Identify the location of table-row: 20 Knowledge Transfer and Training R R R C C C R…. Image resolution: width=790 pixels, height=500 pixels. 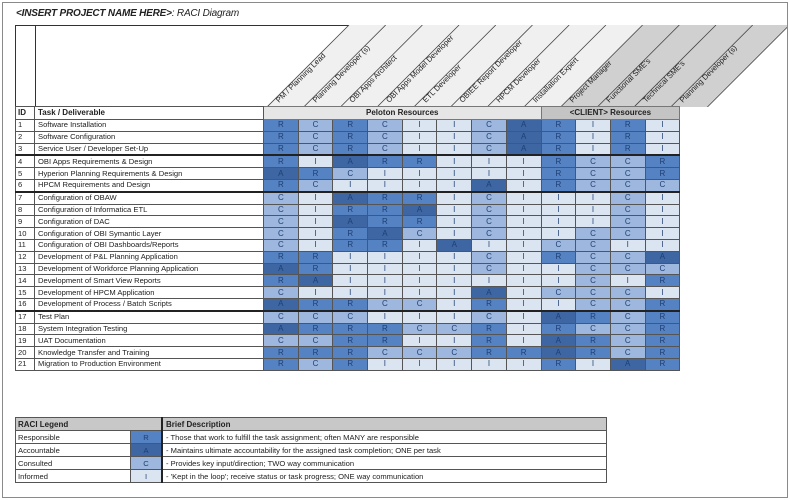
(348, 352).